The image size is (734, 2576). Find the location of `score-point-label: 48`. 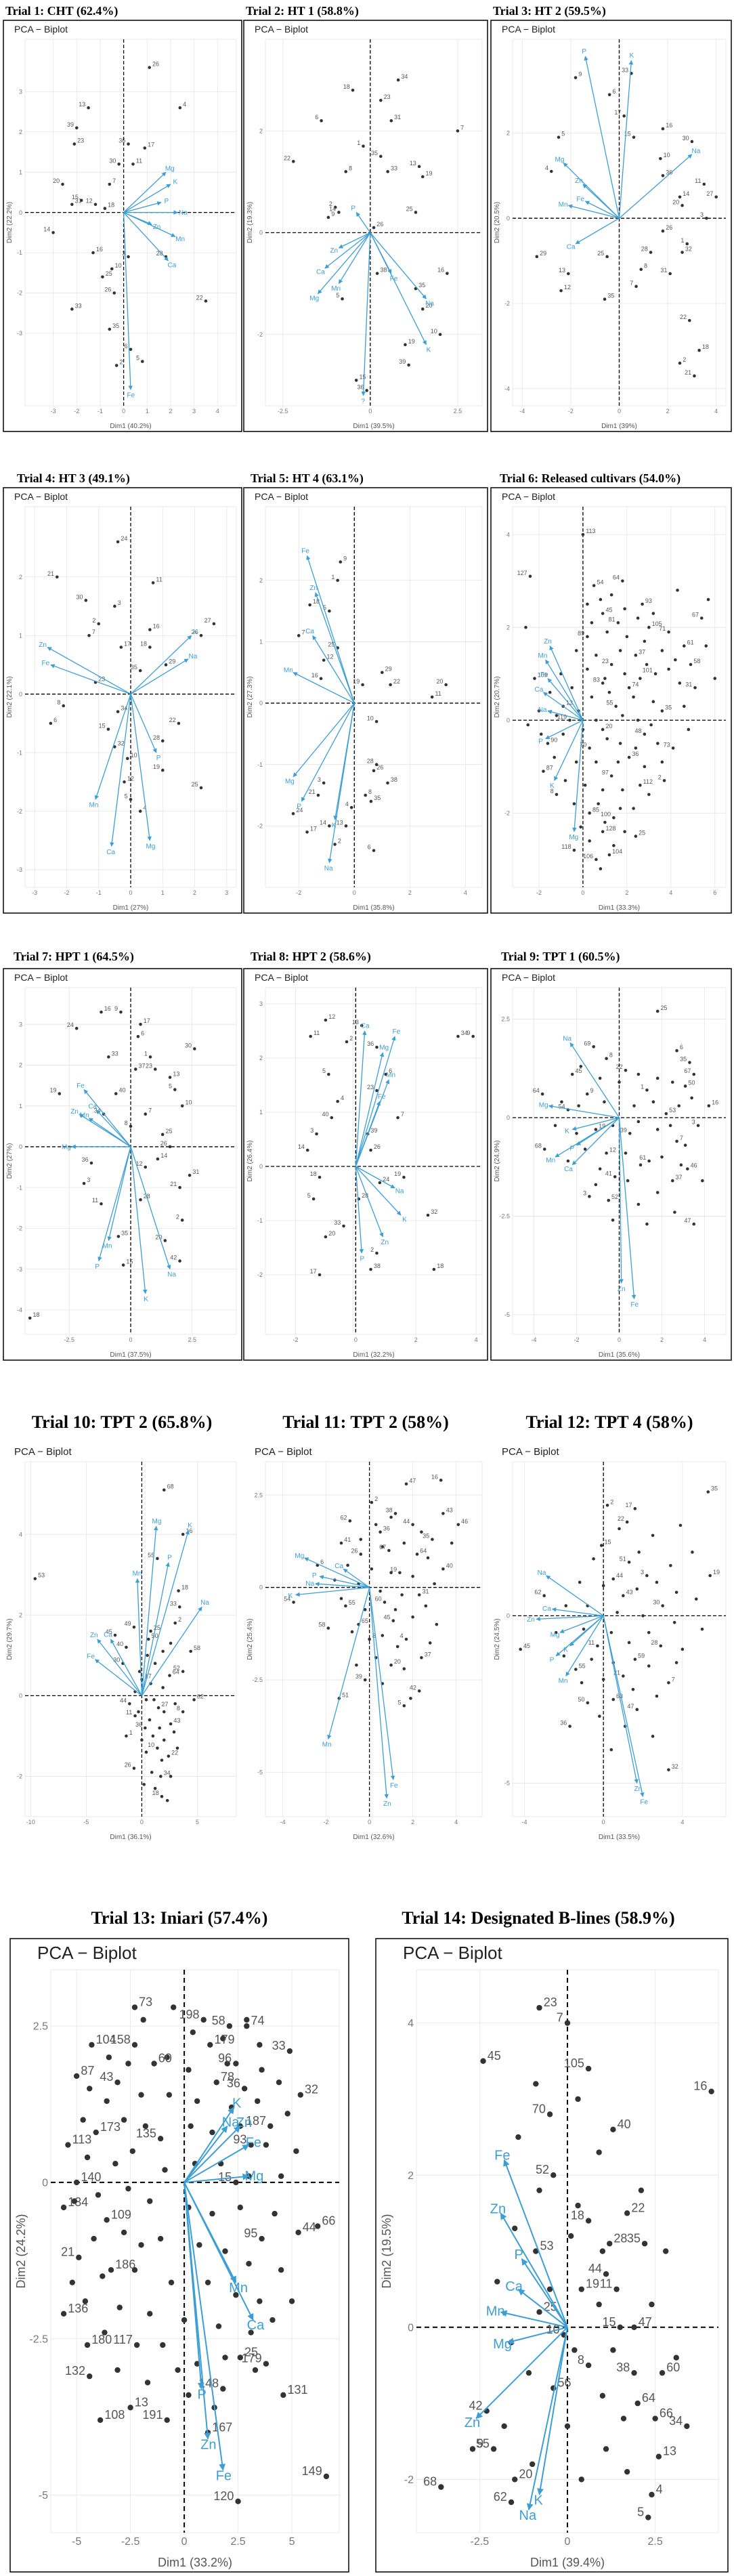

score-point-label: 48 is located at coordinates (639, 730).